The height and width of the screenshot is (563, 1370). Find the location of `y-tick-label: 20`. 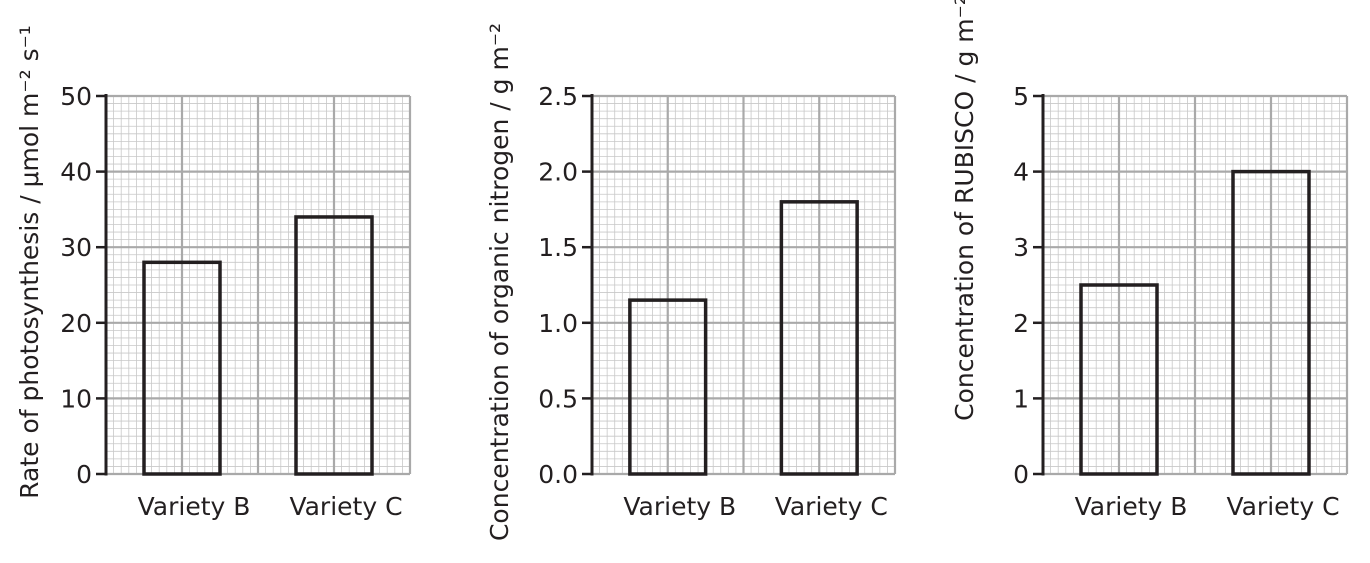

y-tick-label: 20 is located at coordinates (76, 323).